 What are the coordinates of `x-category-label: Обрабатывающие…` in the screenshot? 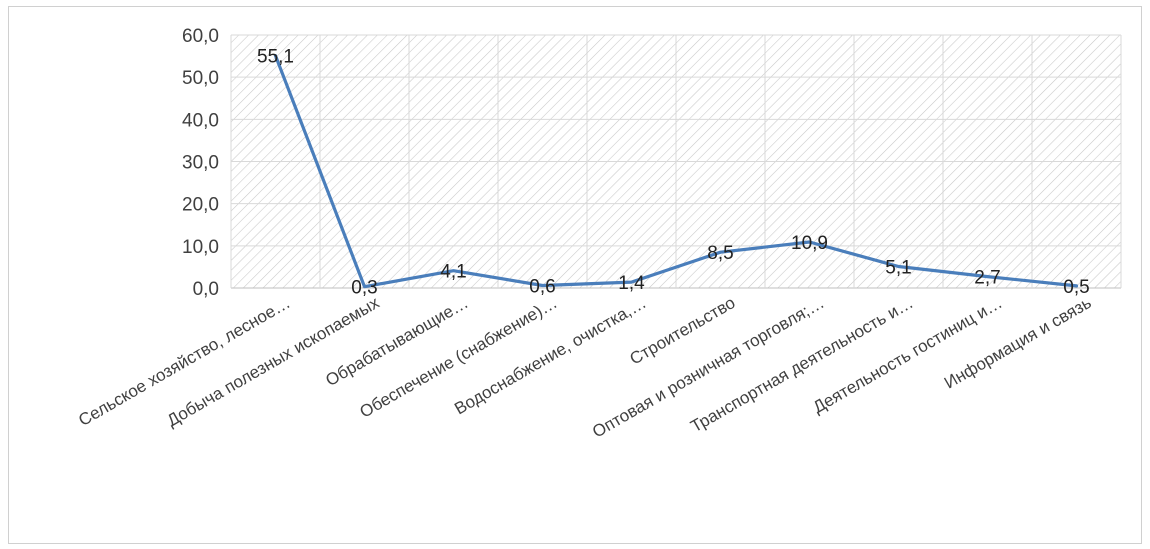 It's located at (396, 341).